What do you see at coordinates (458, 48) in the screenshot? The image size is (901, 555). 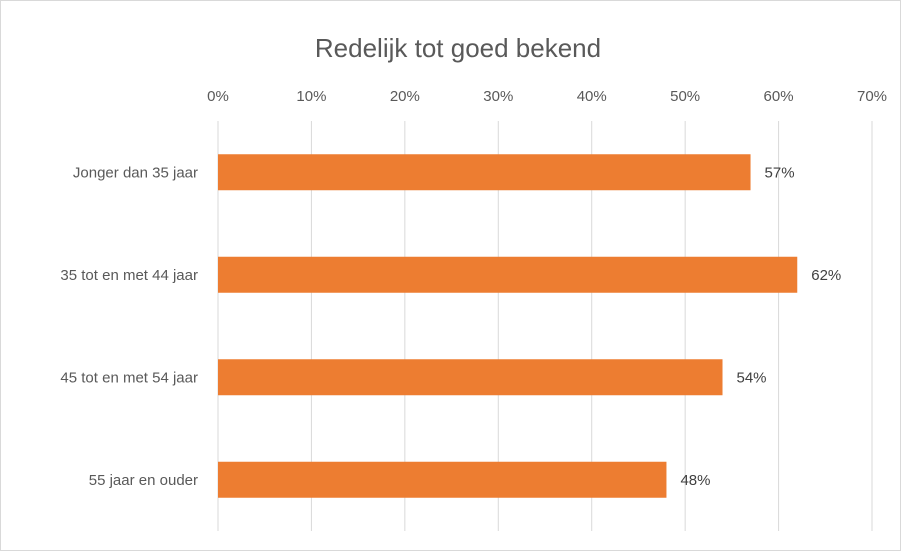 I see `chart-title: Redelijk tot goed bekend` at bounding box center [458, 48].